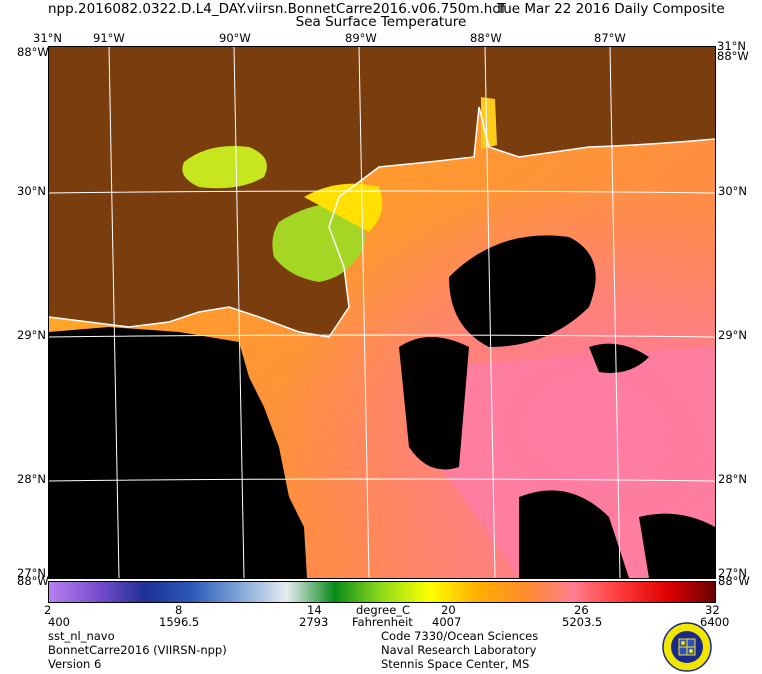  What do you see at coordinates (732, 191) in the screenshot?
I see `lat-label-30n-right: 30°N` at bounding box center [732, 191].